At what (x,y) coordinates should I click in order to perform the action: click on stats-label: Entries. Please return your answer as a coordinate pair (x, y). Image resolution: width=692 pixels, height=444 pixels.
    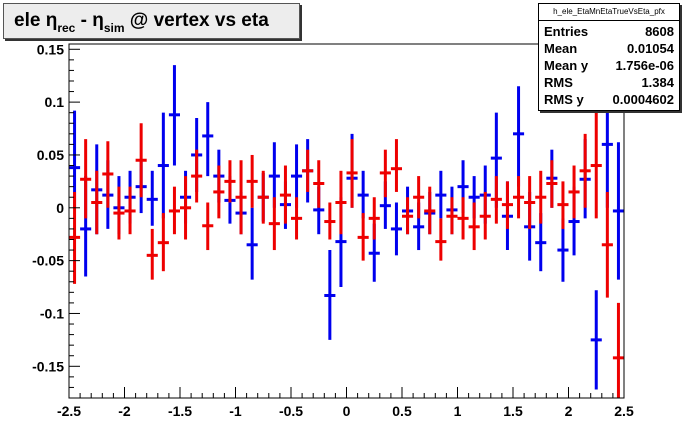
    Looking at the image, I should click on (566, 31).